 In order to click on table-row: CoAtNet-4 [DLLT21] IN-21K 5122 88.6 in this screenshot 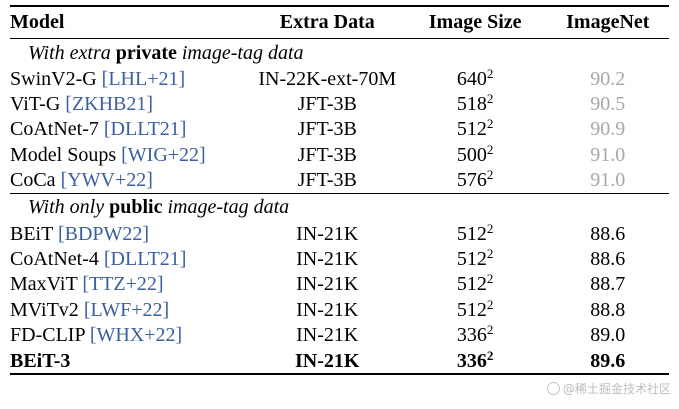, I will do `click(339, 258)`.